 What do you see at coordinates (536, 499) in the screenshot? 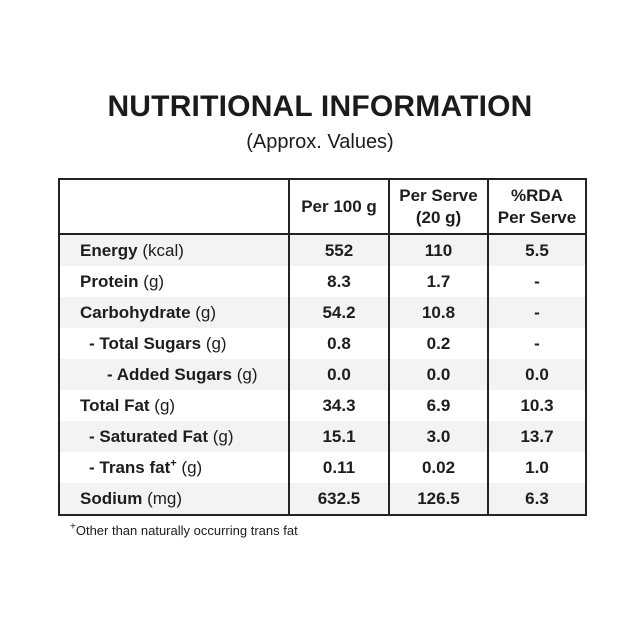
I see `value-cell: 6.3` at bounding box center [536, 499].